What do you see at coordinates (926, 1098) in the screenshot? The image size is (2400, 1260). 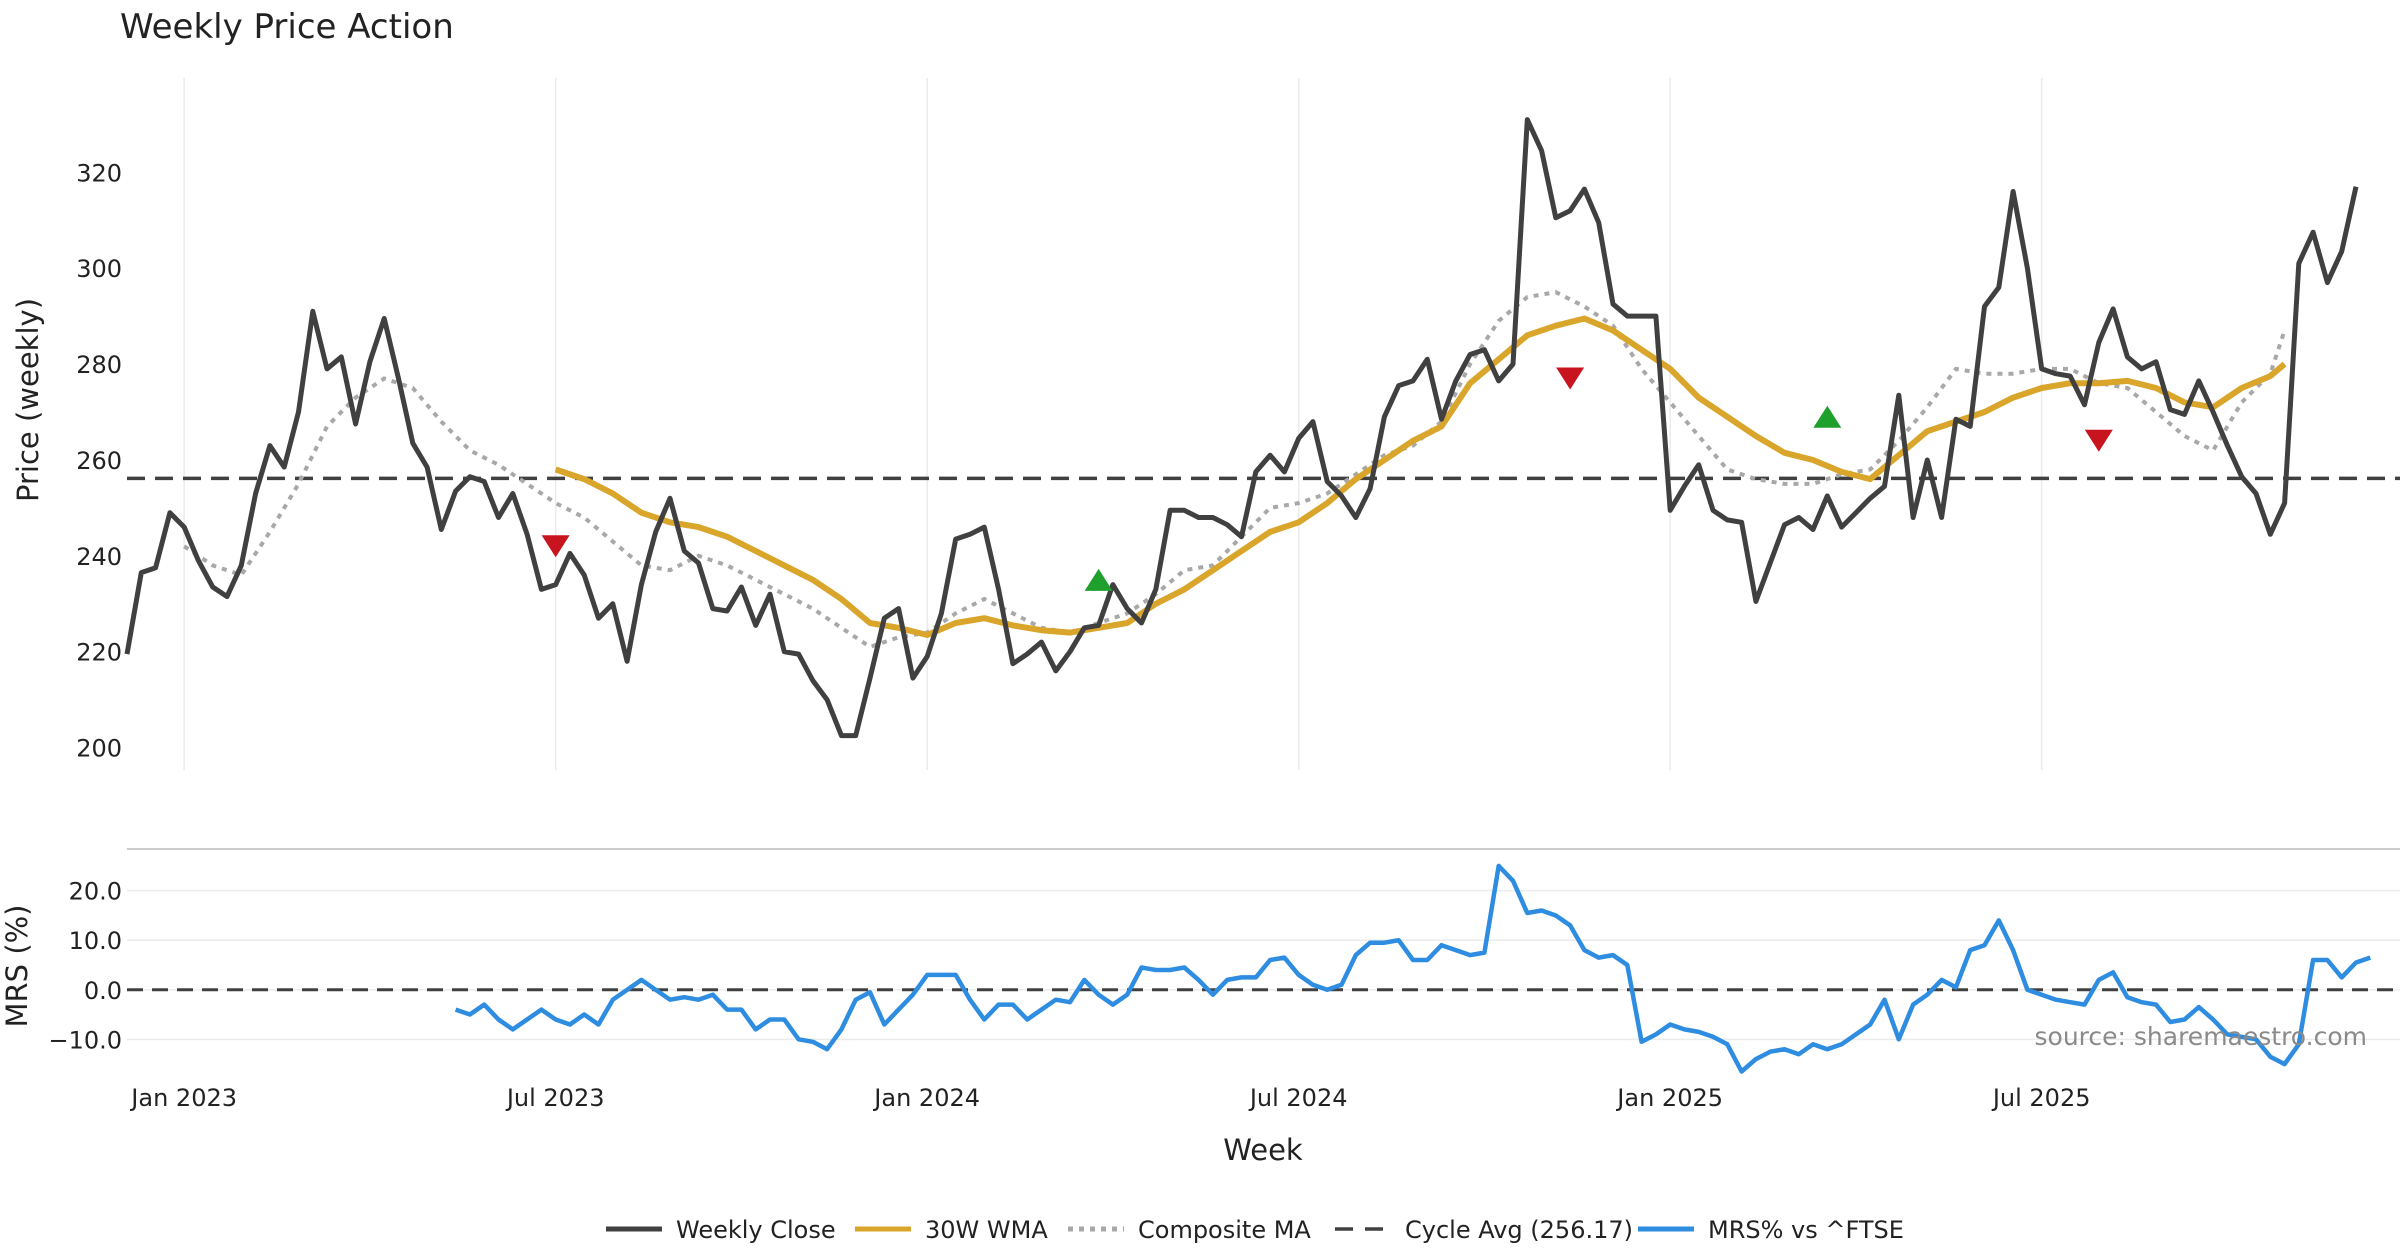 I see `x-tick-label: Jan 2024` at bounding box center [926, 1098].